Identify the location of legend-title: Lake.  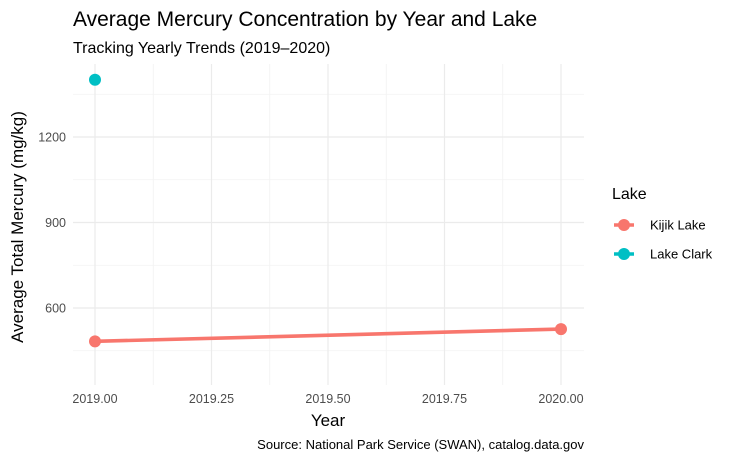
(629, 194).